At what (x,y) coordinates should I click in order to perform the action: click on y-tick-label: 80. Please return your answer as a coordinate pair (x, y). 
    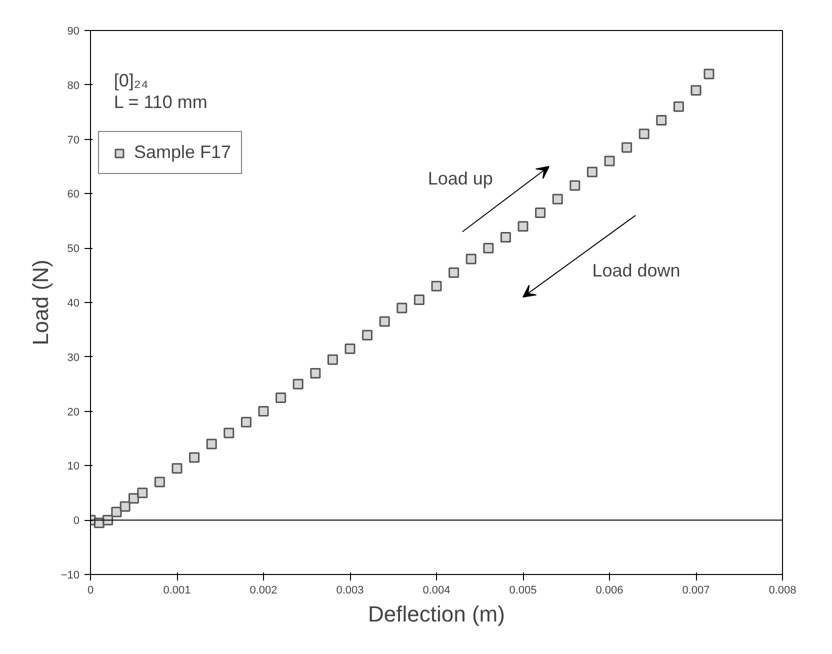
    Looking at the image, I should click on (73, 86).